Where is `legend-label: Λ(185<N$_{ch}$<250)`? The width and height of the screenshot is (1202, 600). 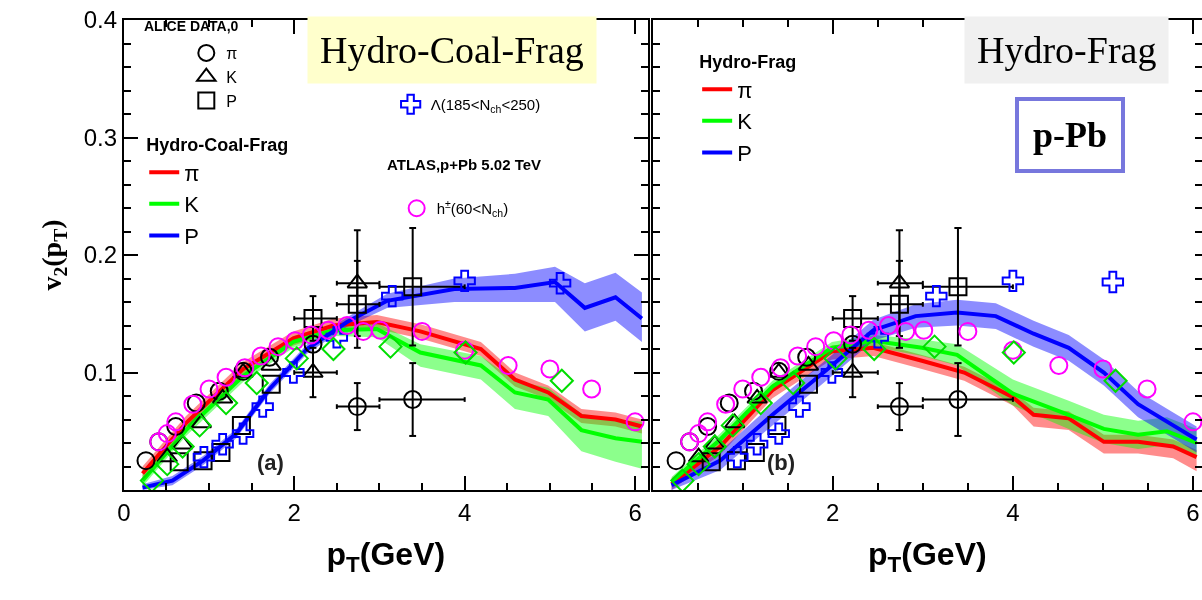 legend-label: Λ(185<N$_{ch}$<250) is located at coordinates (485, 106).